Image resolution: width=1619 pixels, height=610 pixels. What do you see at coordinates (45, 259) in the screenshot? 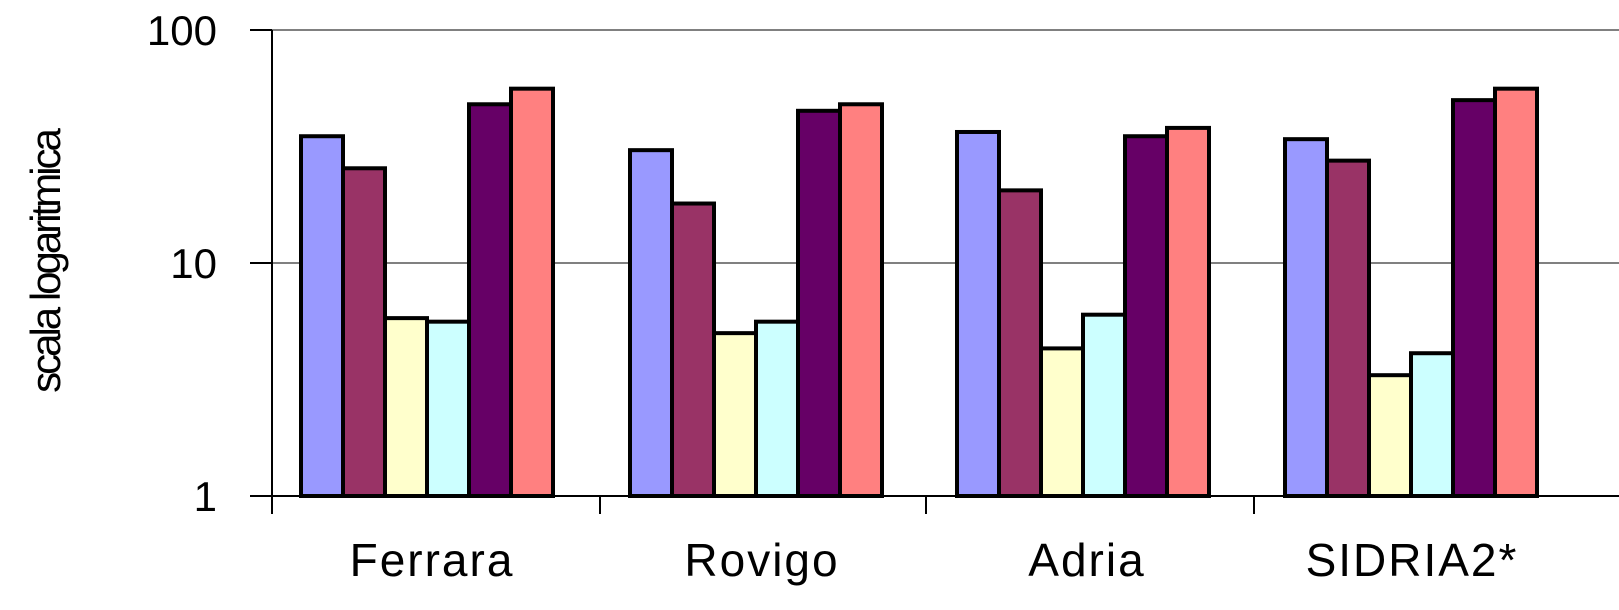
I see `y-axis-title: scala logaritmica` at bounding box center [45, 259].